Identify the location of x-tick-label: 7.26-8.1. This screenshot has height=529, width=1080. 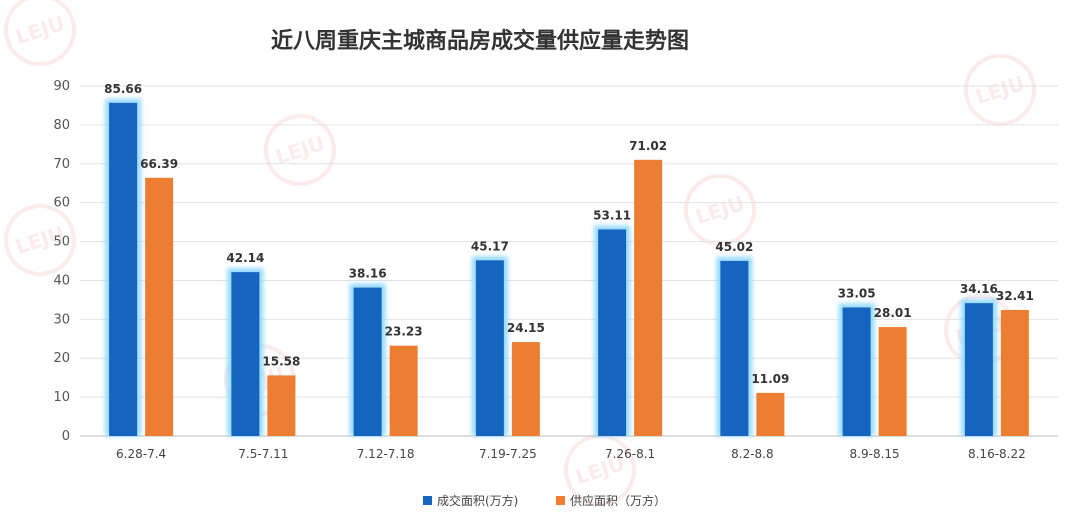
(630, 454).